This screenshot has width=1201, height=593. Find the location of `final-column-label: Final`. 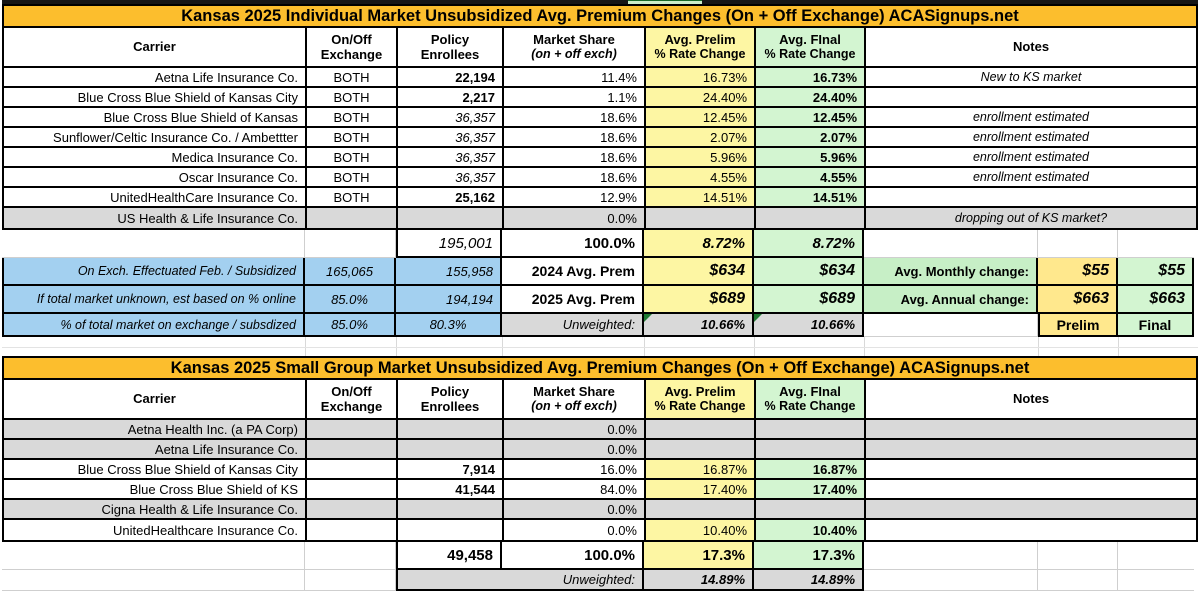

final-column-label: Final is located at coordinates (1156, 325).